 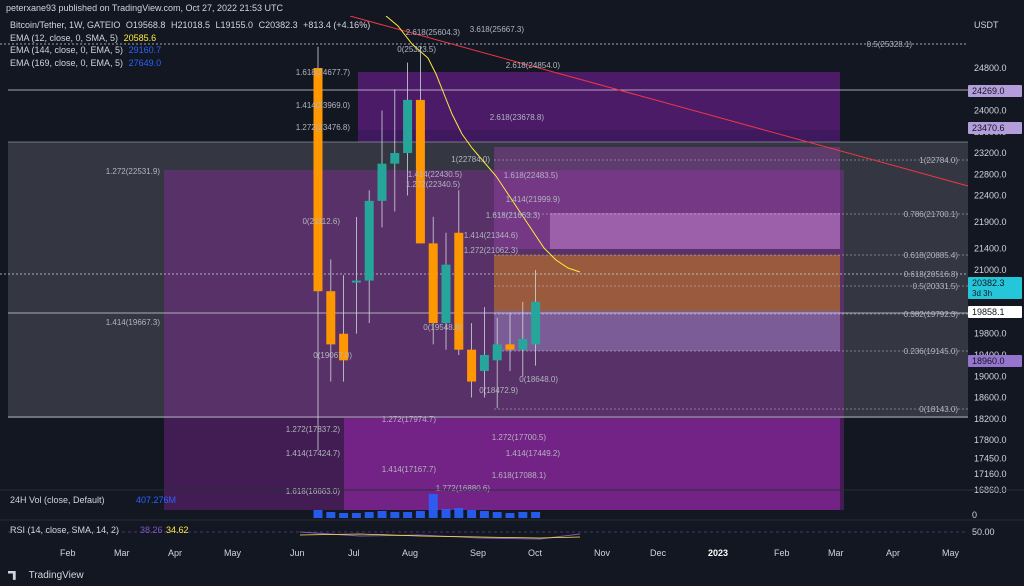 What do you see at coordinates (156, 500) in the screenshot?
I see `volume-value: 407.276M` at bounding box center [156, 500].